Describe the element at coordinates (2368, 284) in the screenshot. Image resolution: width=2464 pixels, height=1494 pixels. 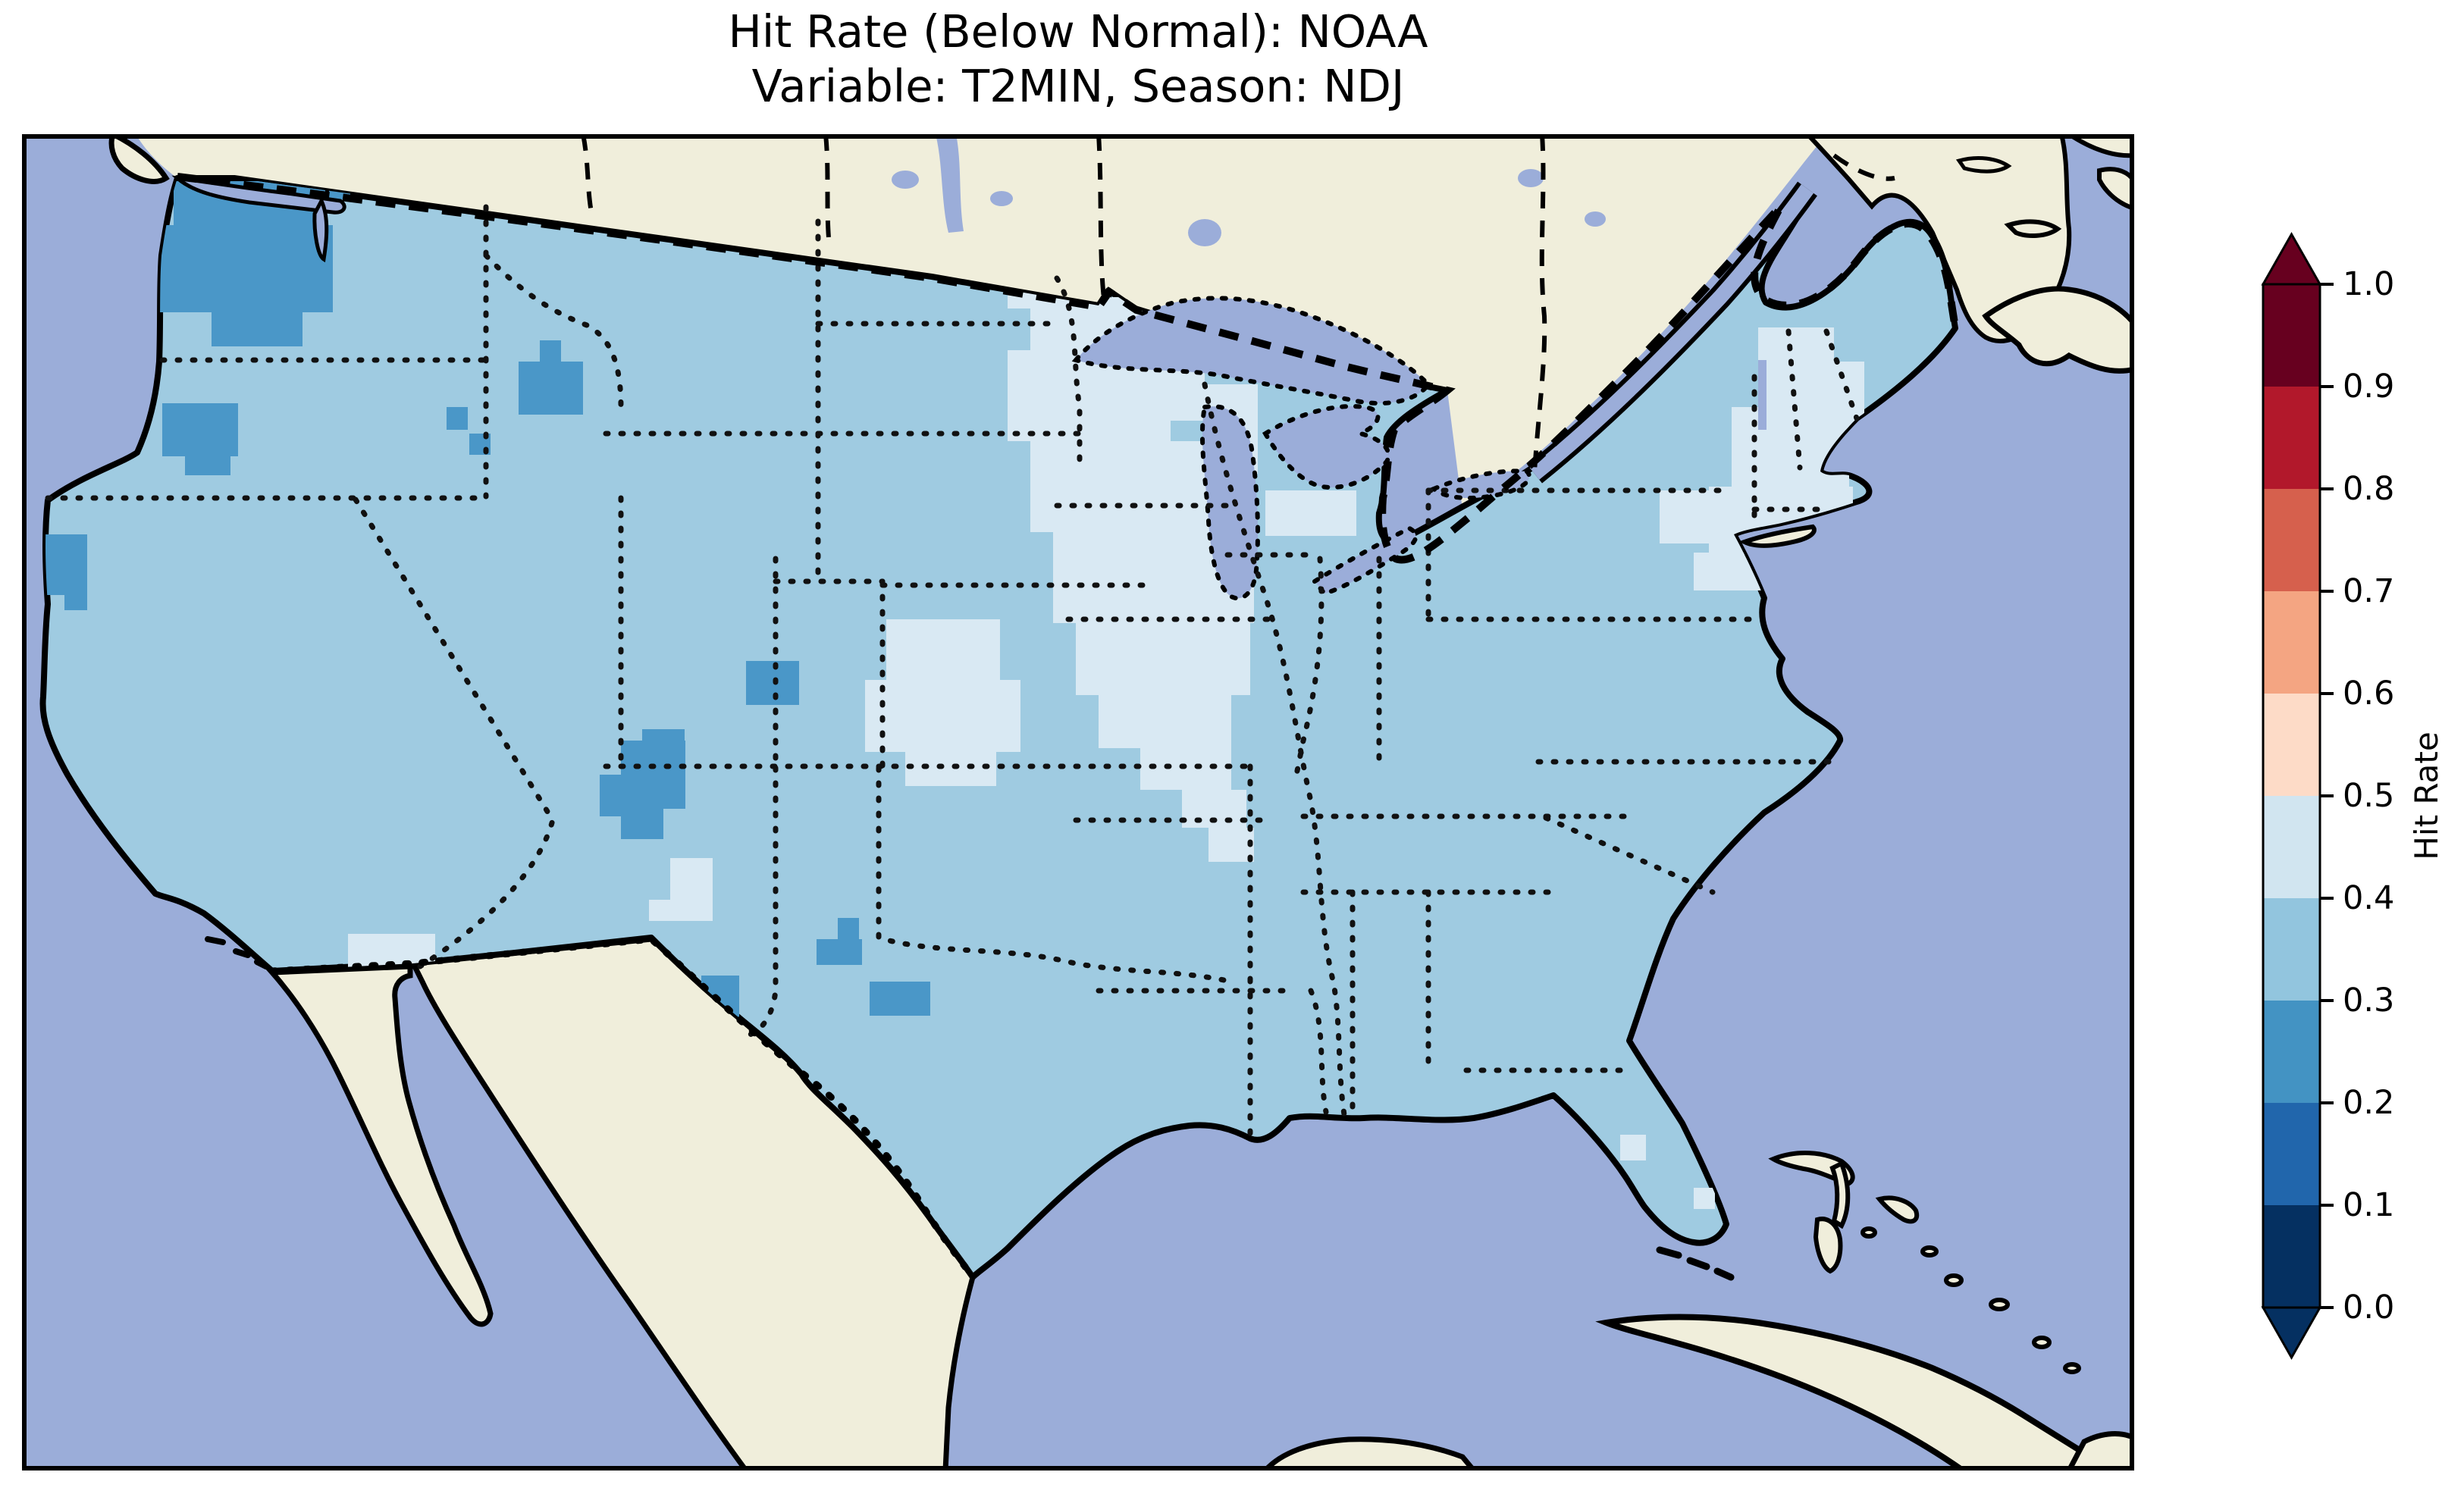
I see `colorbar-tick-label-1.0: 1.0` at that location.